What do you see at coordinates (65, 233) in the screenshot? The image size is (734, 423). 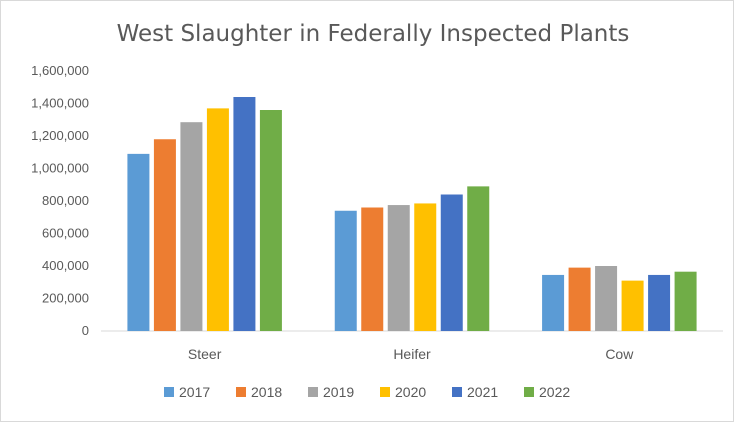 I see `y-tick-label: 600,000` at bounding box center [65, 233].